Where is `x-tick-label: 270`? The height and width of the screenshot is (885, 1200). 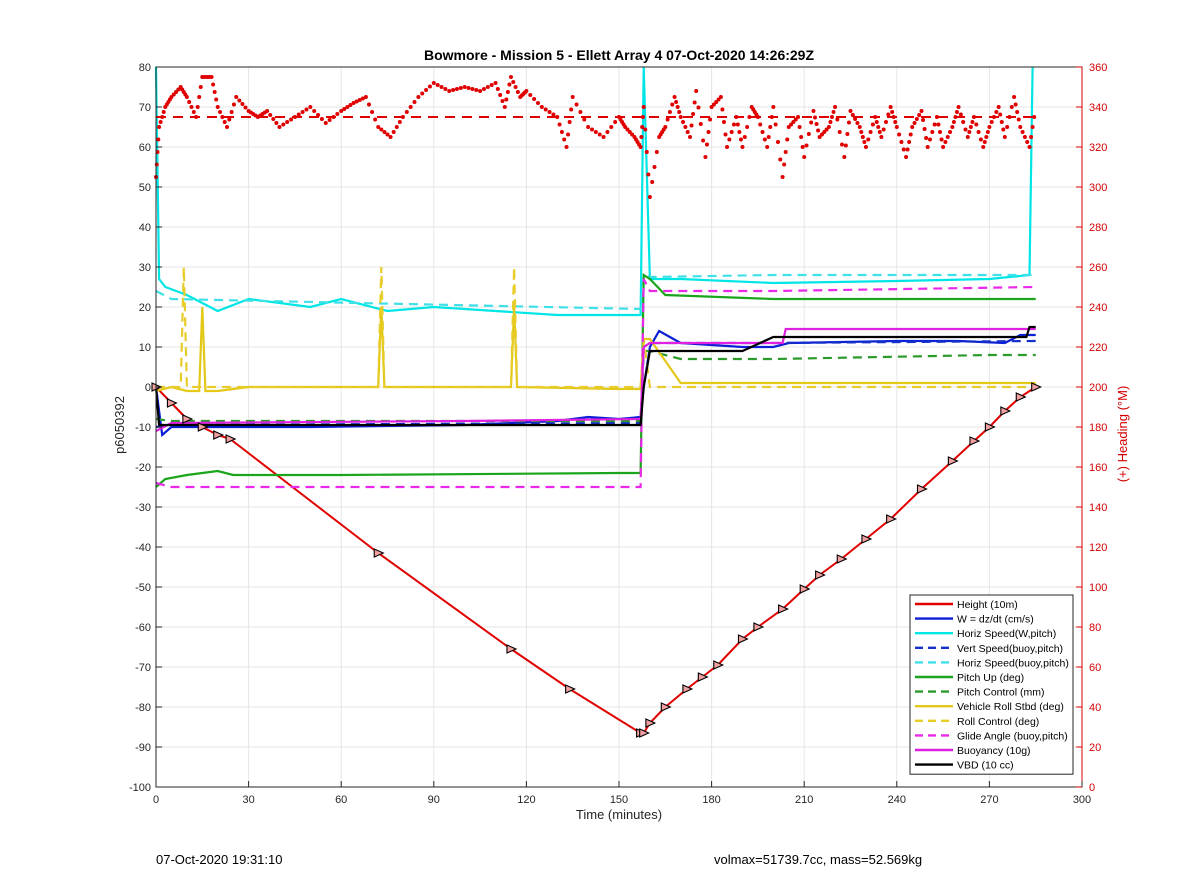
x-tick-label: 270 is located at coordinates (989, 800).